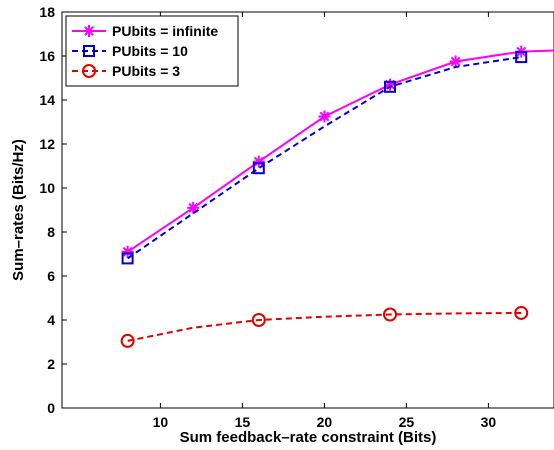 The image size is (554, 450). Describe the element at coordinates (47, 188) in the screenshot. I see `y-tick-label: 10` at that location.